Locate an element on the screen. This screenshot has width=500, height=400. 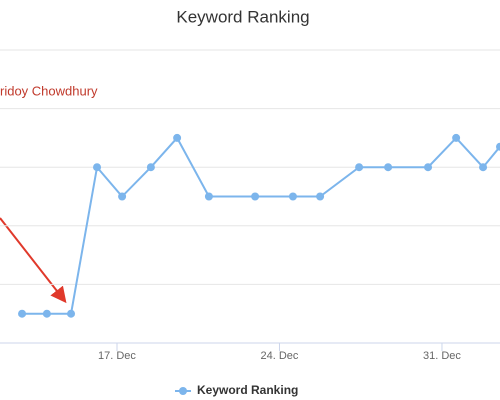
x-tick-label: 24. Dec is located at coordinates (280, 356).